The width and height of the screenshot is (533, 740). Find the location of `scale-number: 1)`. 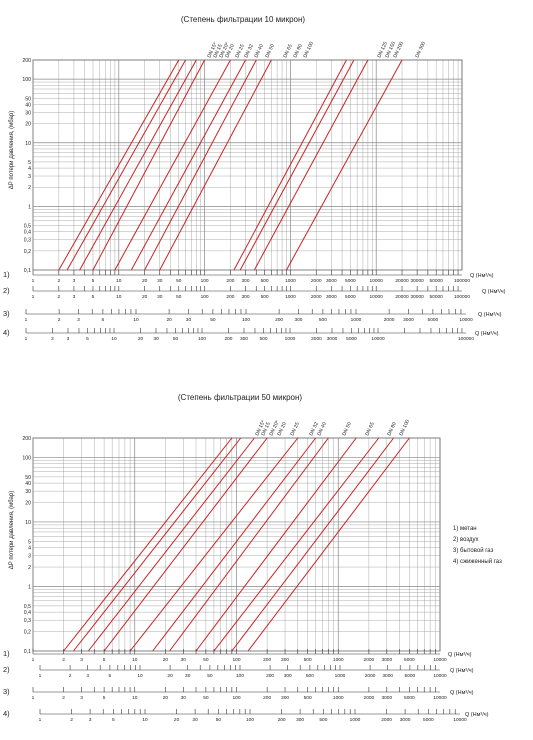

scale-number: 1) is located at coordinates (6, 653).